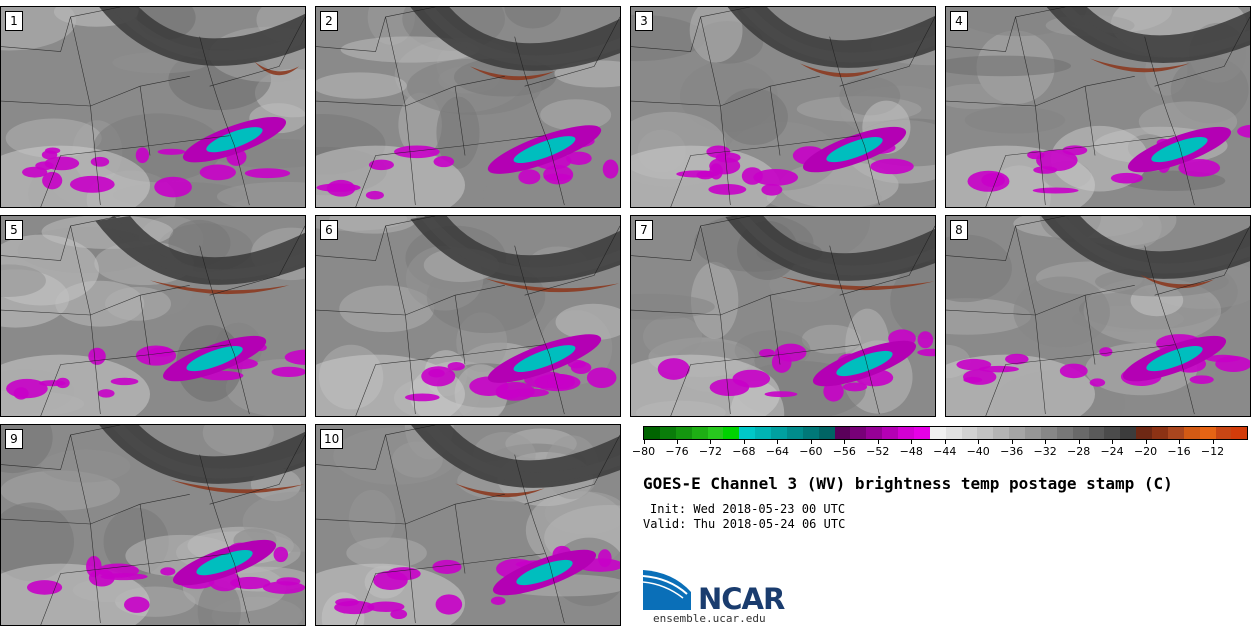 The image size is (1260, 627). Describe the element at coordinates (1112, 451) in the screenshot. I see `colorbar-tick-label: −24` at that location.